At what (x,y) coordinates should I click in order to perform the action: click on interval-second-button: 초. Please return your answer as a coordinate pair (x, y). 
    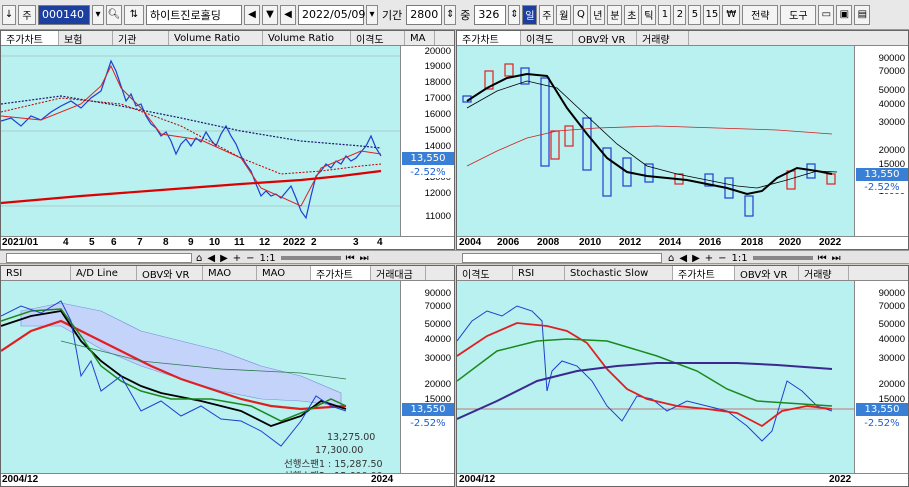
    Looking at the image, I should click on (632, 14).